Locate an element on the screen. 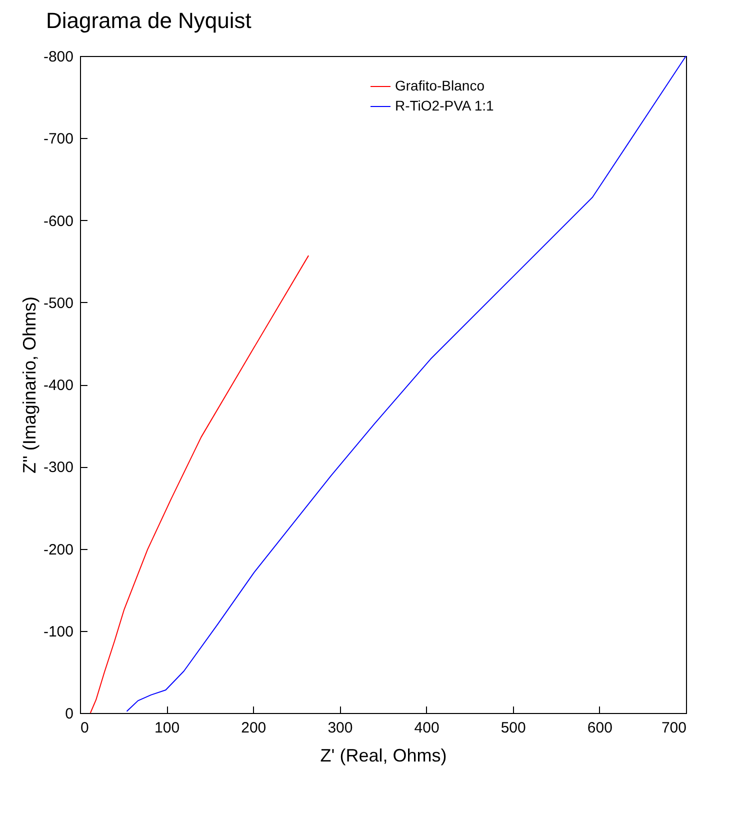  legend-label: Grafito-Blanco is located at coordinates (440, 86).